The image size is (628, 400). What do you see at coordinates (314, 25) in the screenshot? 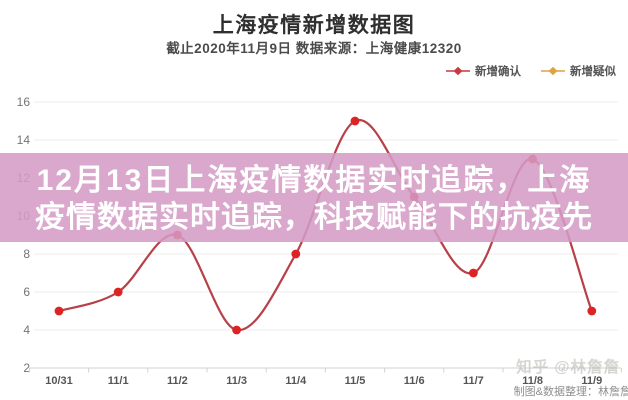
I see `chart-title: 上海疫情新增数据图` at bounding box center [314, 25].